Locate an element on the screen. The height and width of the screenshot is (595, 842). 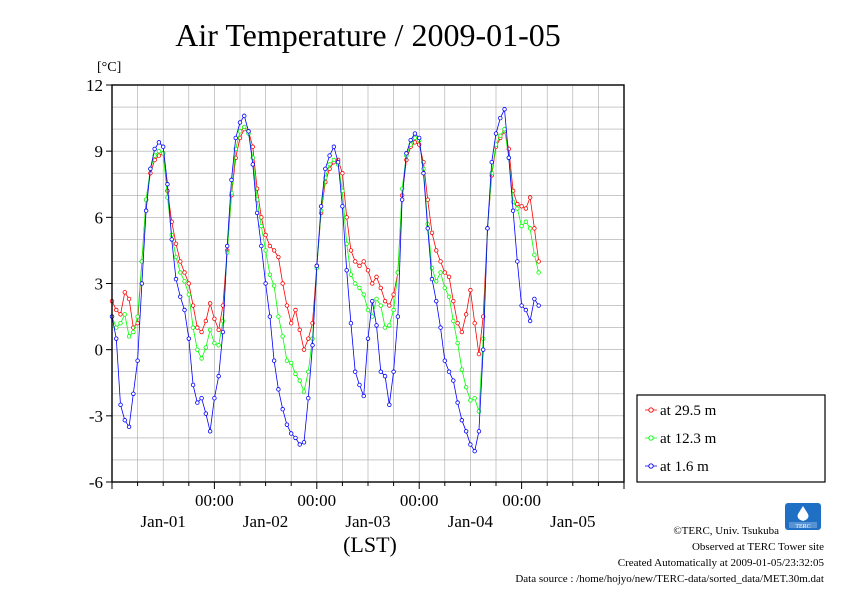
legend-label: at 29.5 m is located at coordinates (688, 411).